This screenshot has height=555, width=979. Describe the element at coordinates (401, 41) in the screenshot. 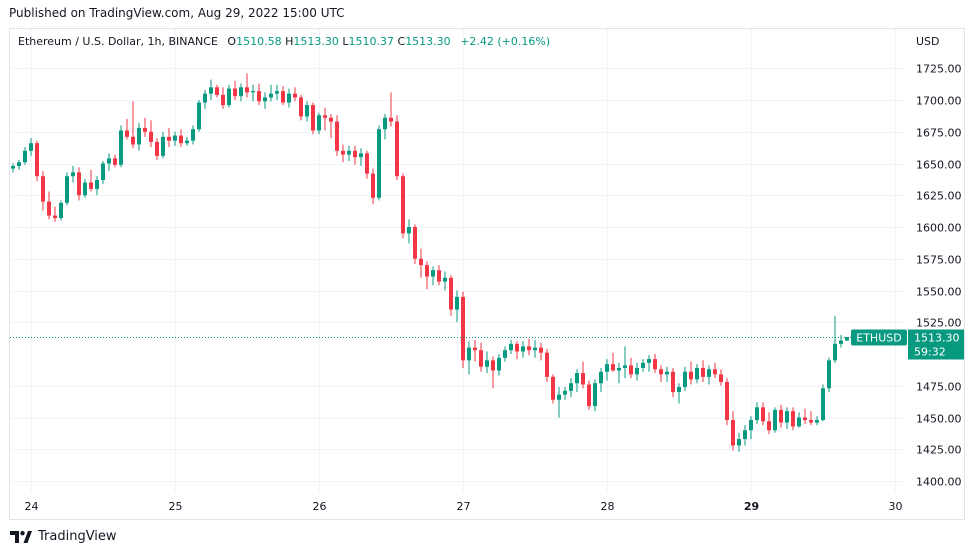

I see `legend-close-label: C` at that location.